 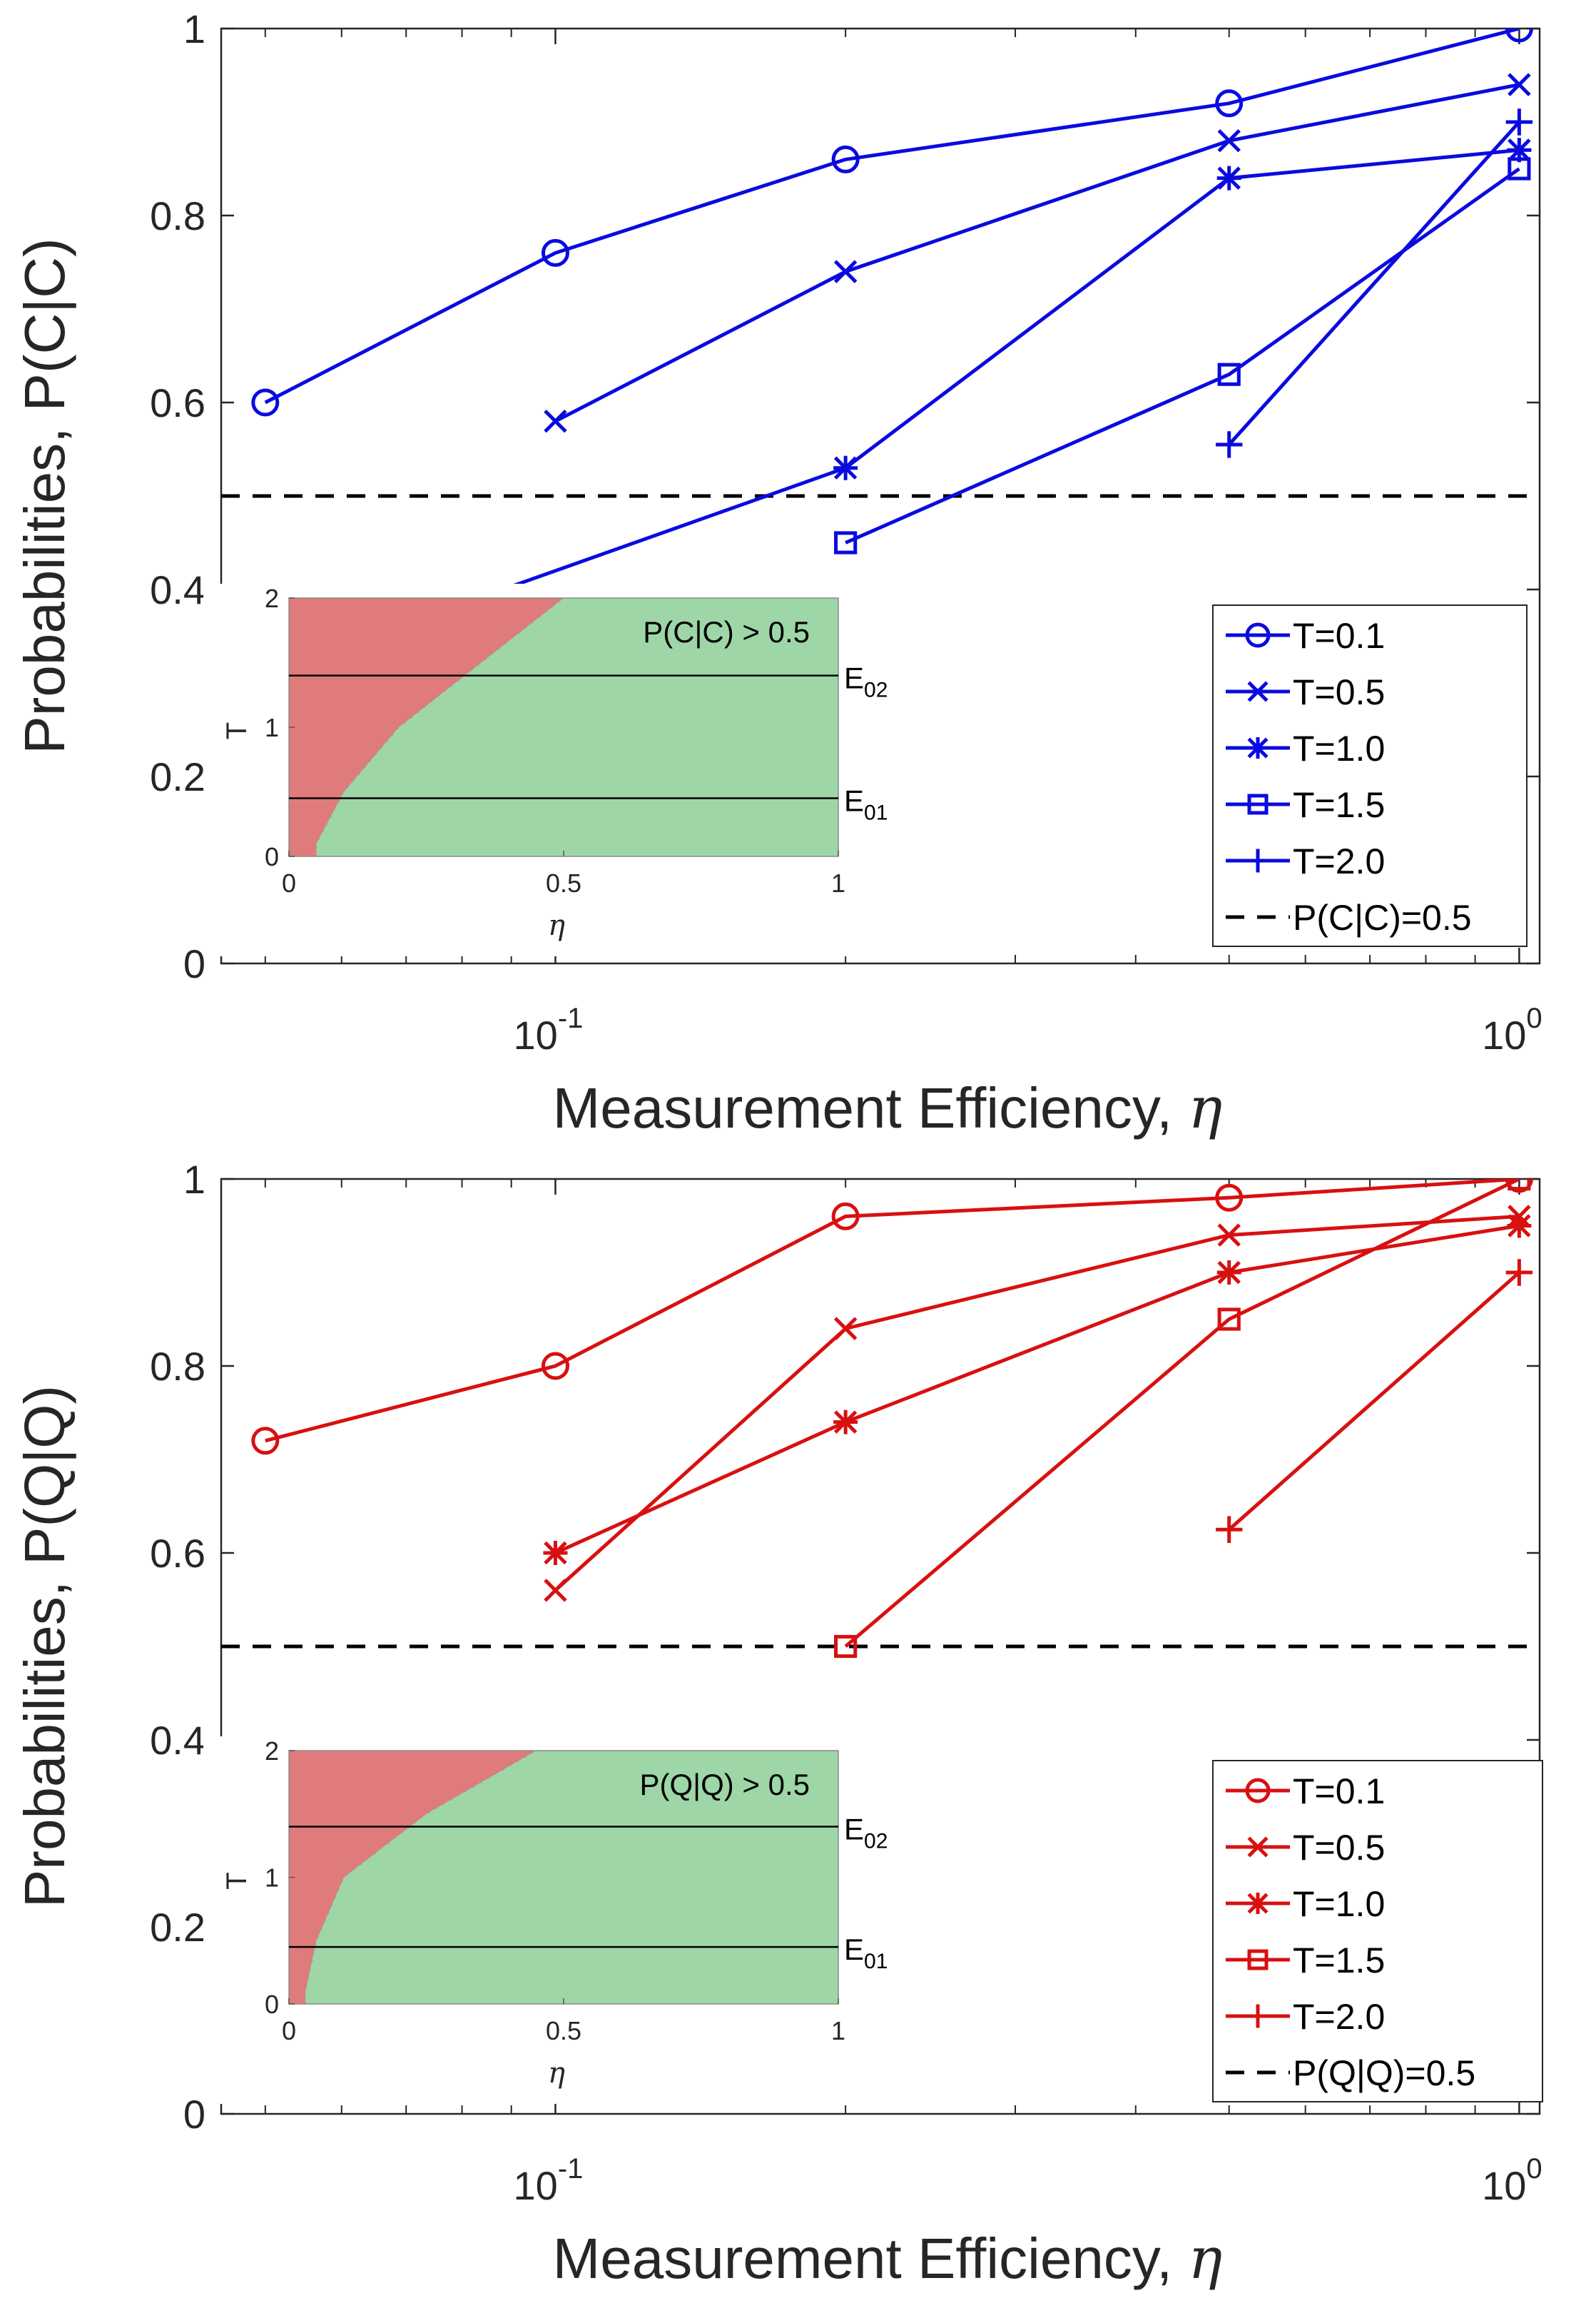 I want to click on inset-x-label: η, so click(x=556, y=2073).